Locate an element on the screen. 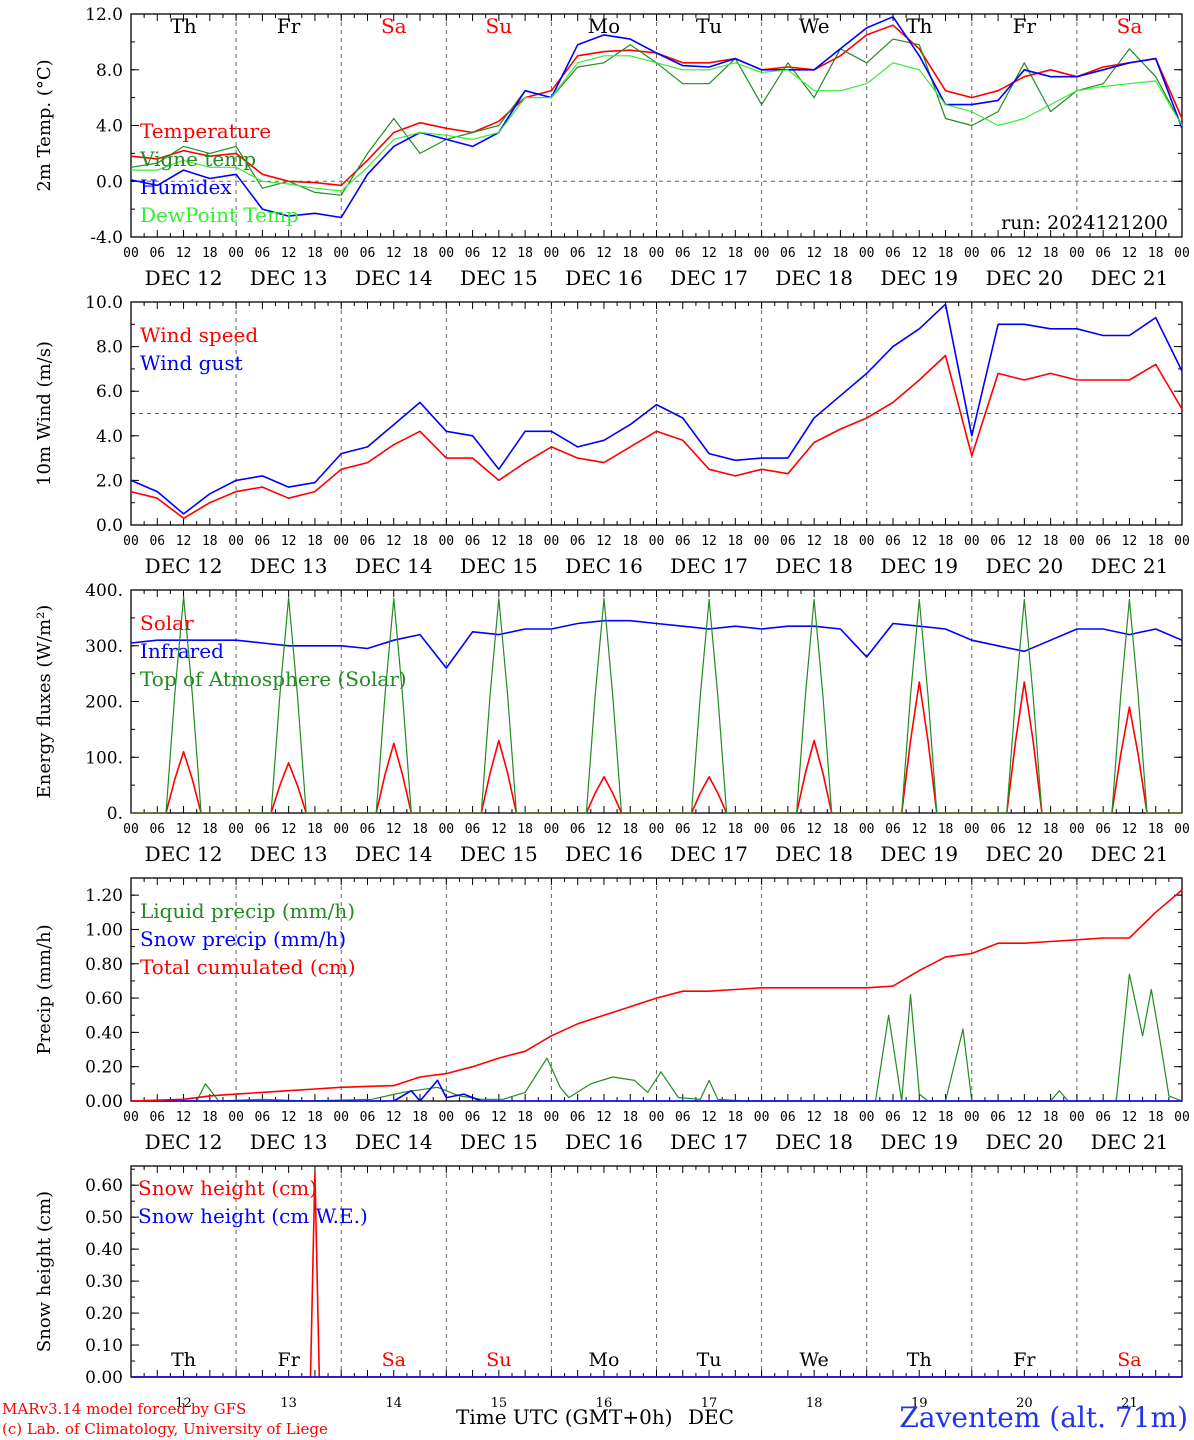  x-day-number: 21 is located at coordinates (1129, 1403).